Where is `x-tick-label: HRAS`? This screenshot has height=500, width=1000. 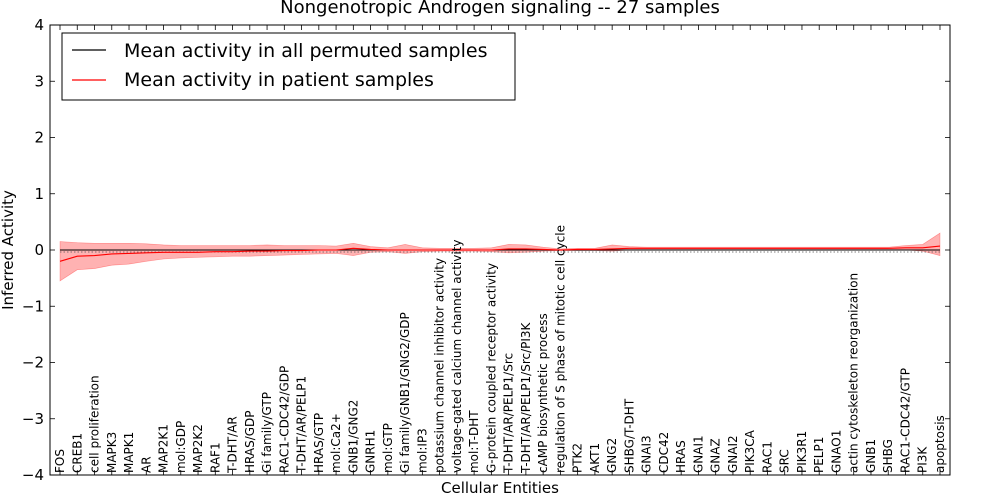 x-tick-label: HRAS is located at coordinates (681, 456).